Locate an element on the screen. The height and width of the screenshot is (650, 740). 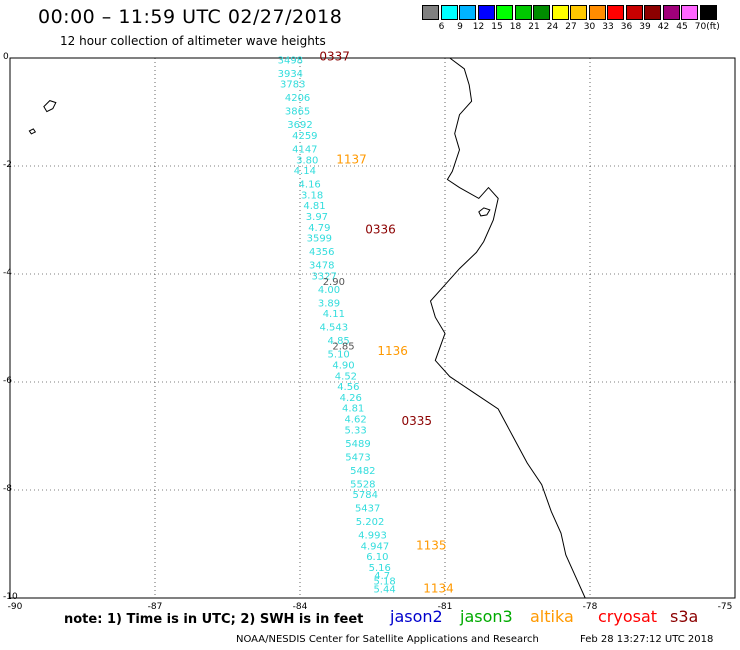
puna-island is located at coordinates (484, 212).